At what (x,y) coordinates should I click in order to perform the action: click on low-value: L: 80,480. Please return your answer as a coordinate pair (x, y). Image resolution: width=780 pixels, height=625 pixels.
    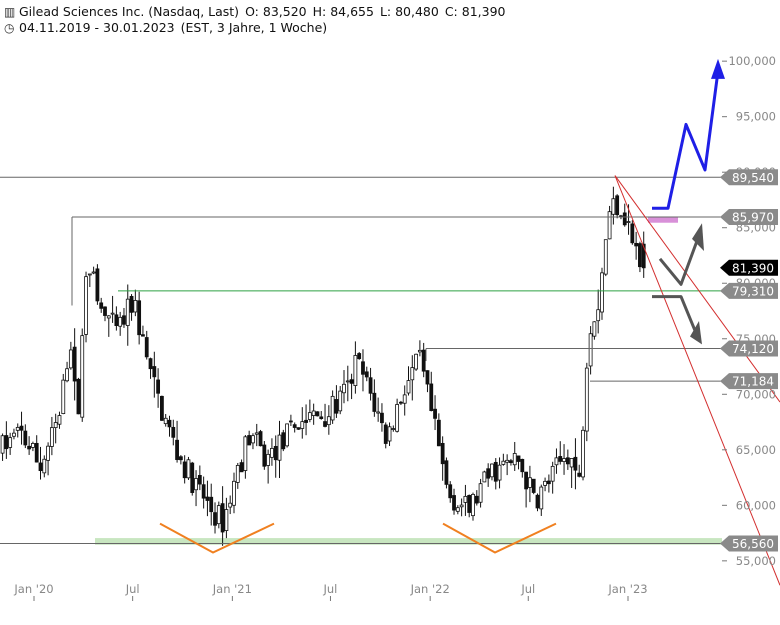
    Looking at the image, I should click on (409, 11).